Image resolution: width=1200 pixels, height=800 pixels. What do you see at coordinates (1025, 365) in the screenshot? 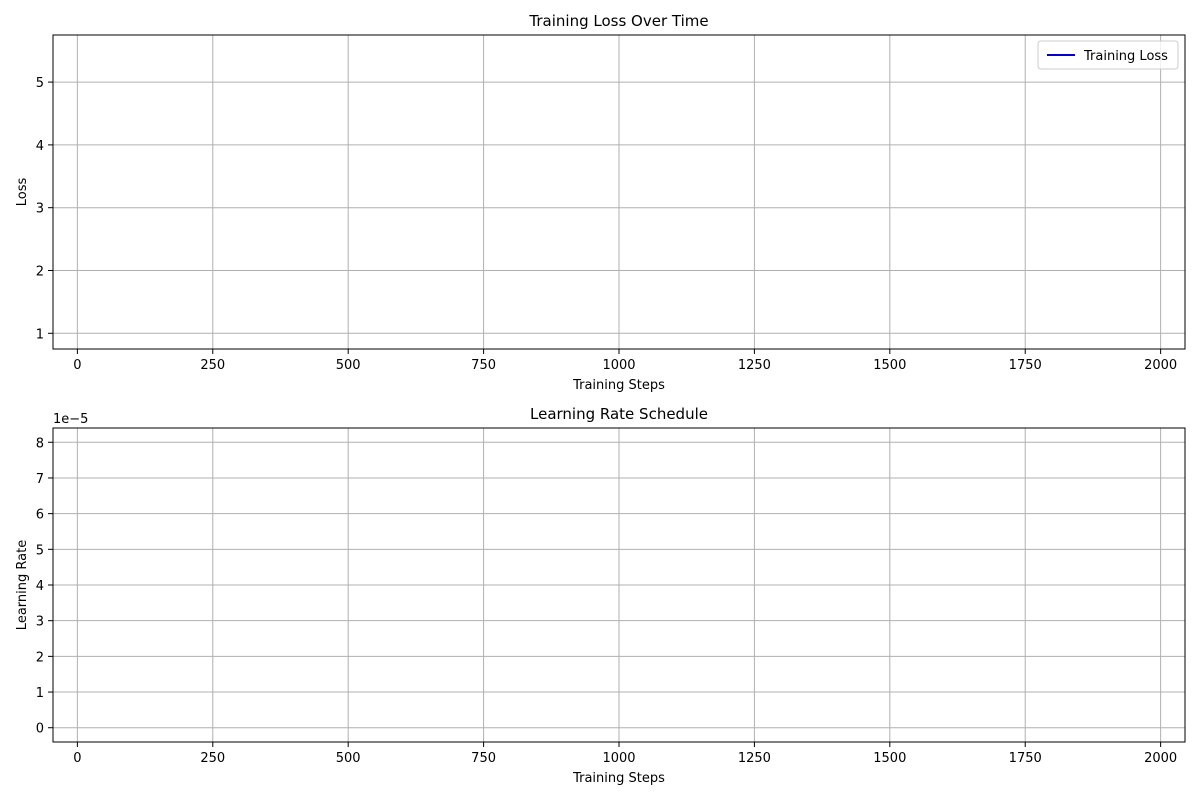
I see `loss-x-tick-label: 1750` at bounding box center [1025, 365].